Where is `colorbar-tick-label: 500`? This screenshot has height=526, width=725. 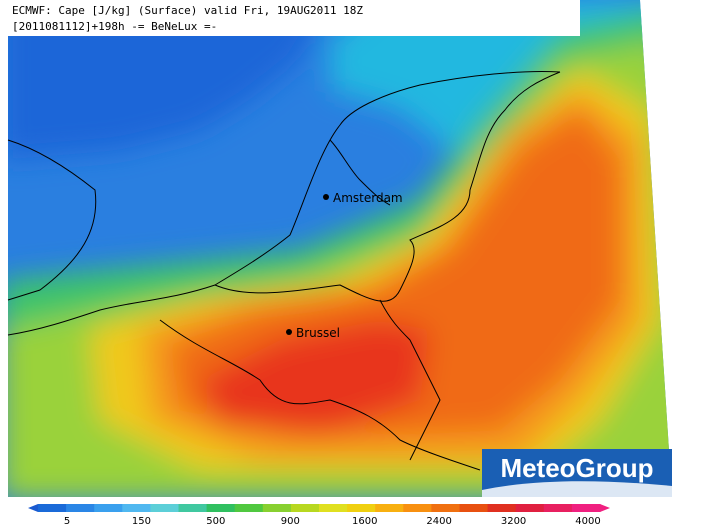 colorbar-tick-label: 500 is located at coordinates (215, 521).